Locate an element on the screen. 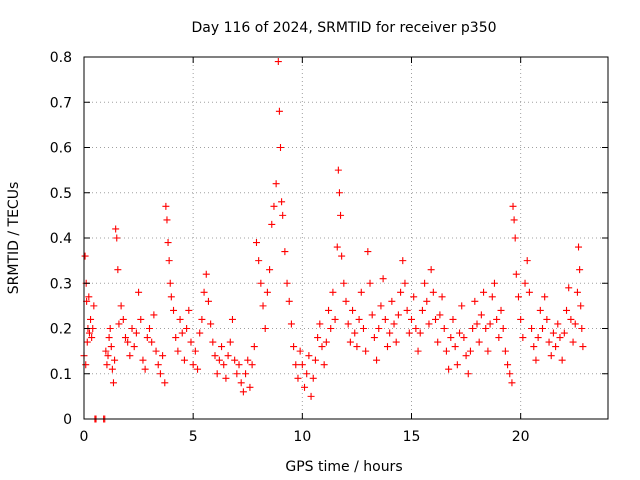 Image resolution: width=640 pixels, height=480 pixels. x-axis-label: GPS time / hours is located at coordinates (343, 467).